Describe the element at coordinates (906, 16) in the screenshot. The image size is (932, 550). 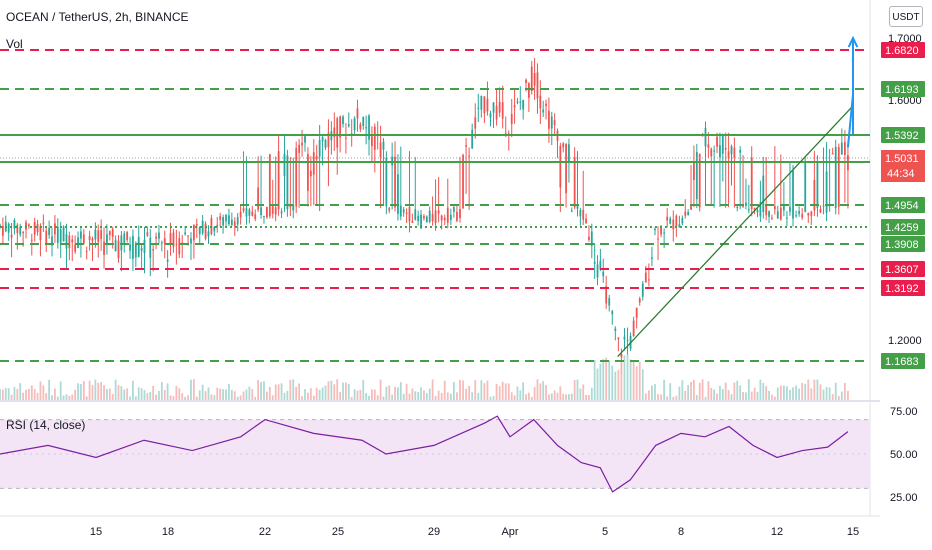
I see `currency-button: USDT` at that location.